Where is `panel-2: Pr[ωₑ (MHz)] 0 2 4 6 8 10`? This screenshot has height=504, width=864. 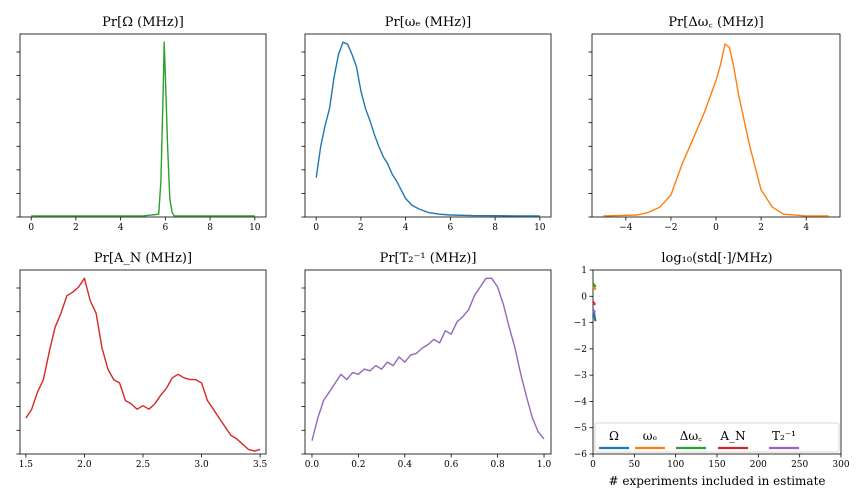 panel-2: Pr[ωₑ (MHz)] 0 2 4 6 8 10 is located at coordinates (426, 124).